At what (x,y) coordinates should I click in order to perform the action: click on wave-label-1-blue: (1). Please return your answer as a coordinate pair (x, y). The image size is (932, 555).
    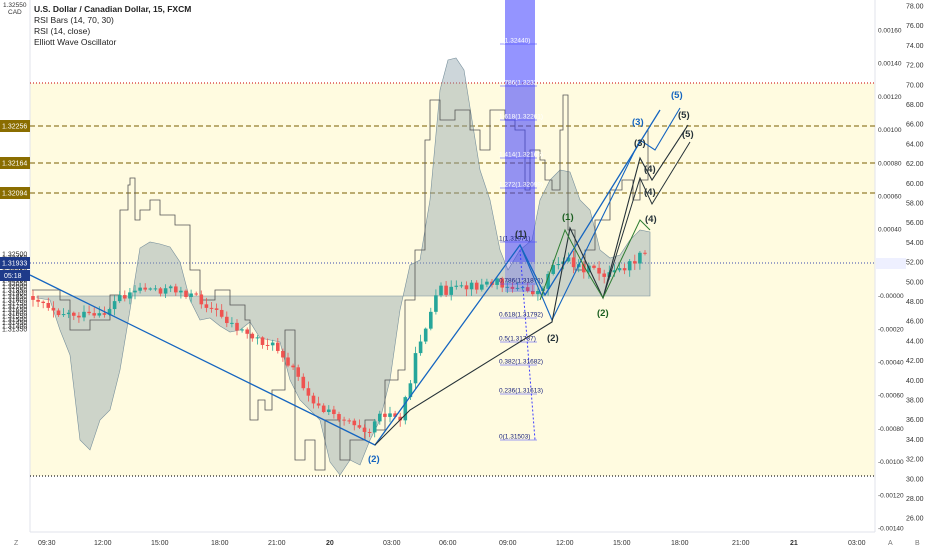
    Looking at the image, I should click on (521, 234).